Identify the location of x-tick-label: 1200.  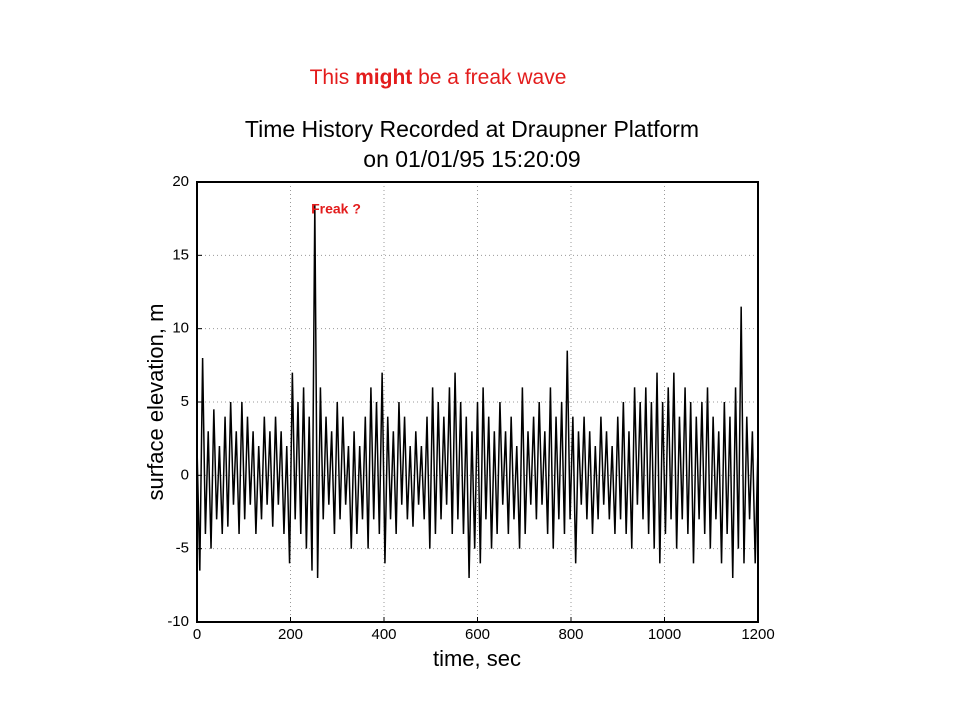
(757, 634).